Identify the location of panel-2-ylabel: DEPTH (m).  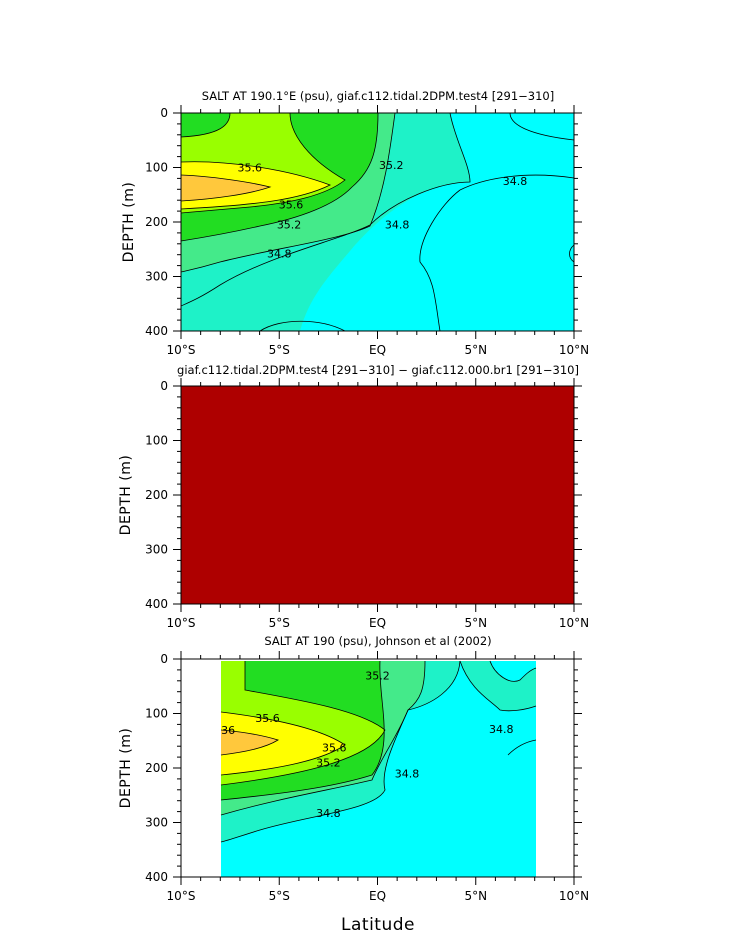
(126, 495).